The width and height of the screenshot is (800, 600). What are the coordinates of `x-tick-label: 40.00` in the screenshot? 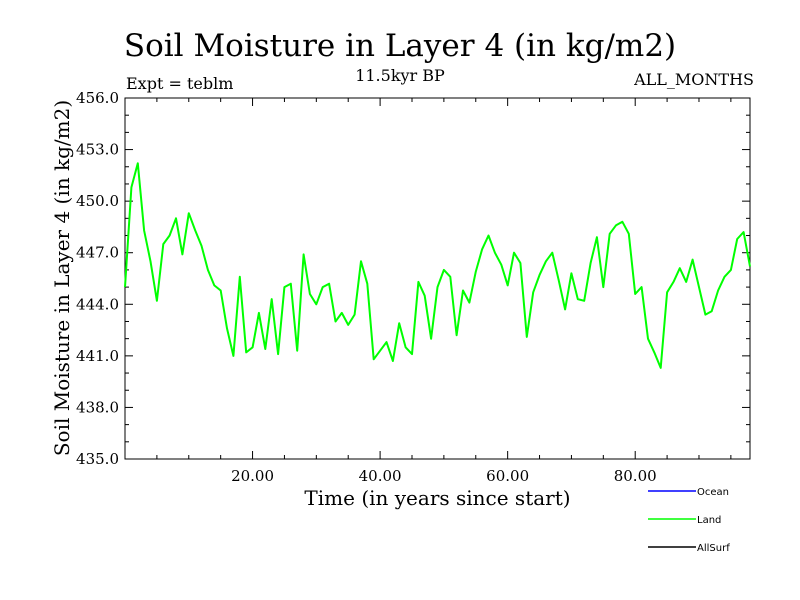 It's located at (380, 476).